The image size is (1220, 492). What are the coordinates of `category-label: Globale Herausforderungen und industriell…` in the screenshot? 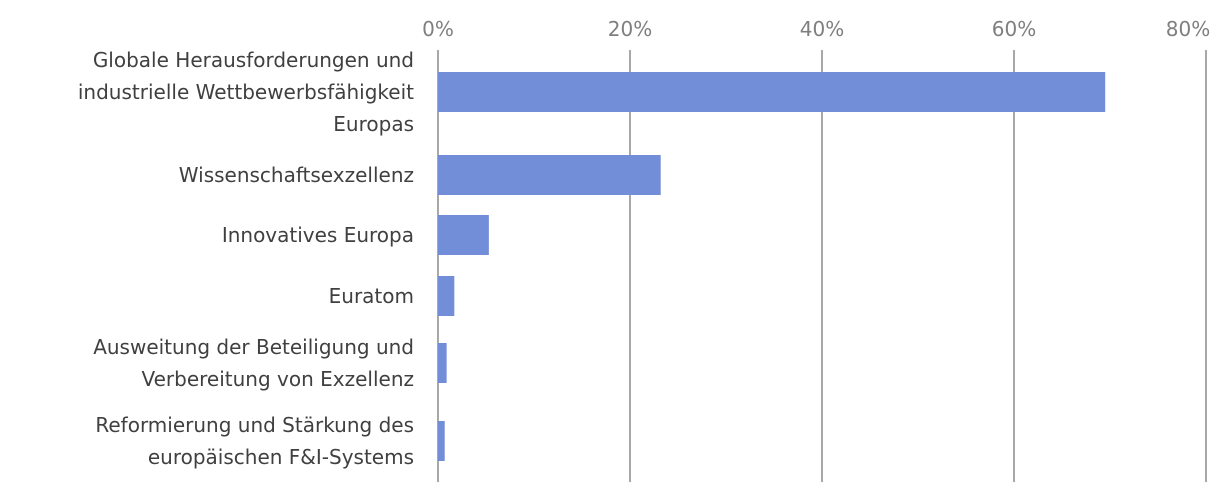 It's located at (246, 92).